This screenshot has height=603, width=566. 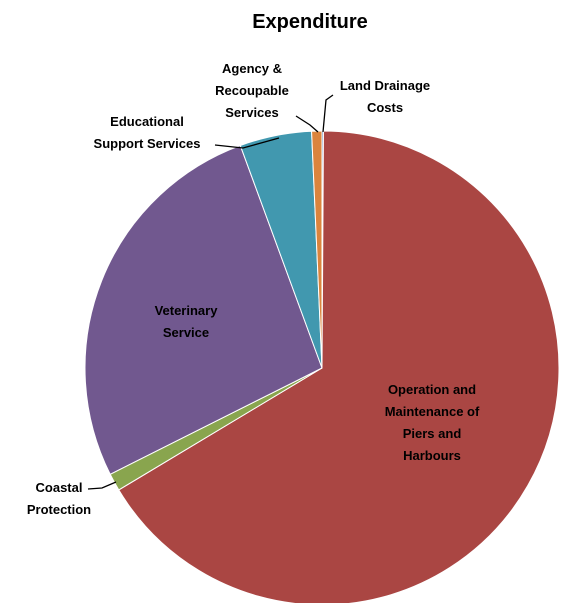 I want to click on leader-line-agency-and-recoupable-services, so click(x=307, y=124).